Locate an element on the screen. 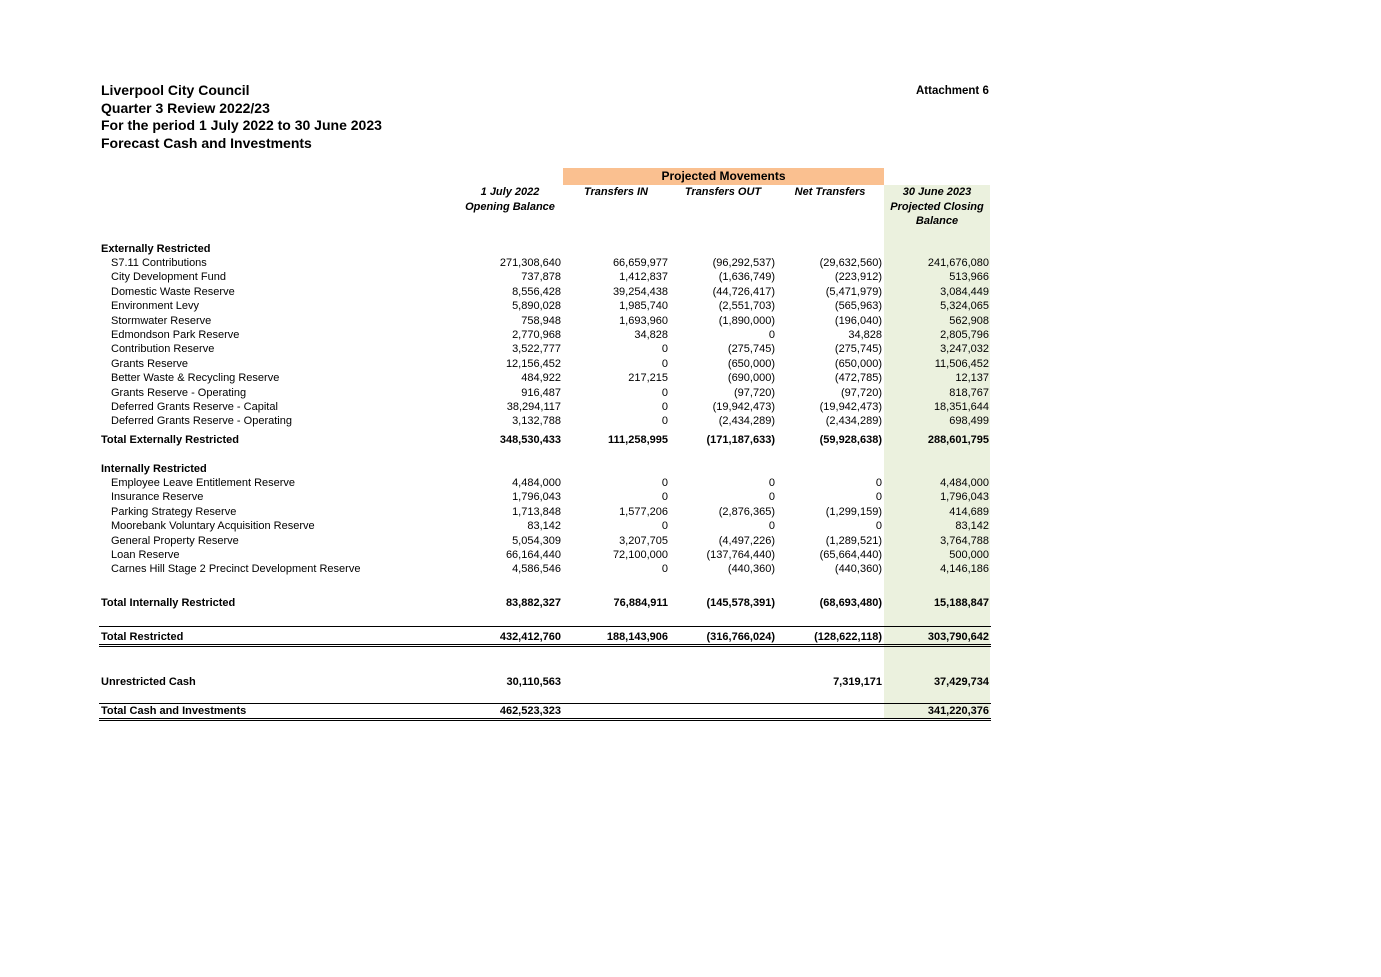 Image resolution: width=1381 pixels, height=977 pixels. cell-opening: 2,770,968 is located at coordinates (536, 335).